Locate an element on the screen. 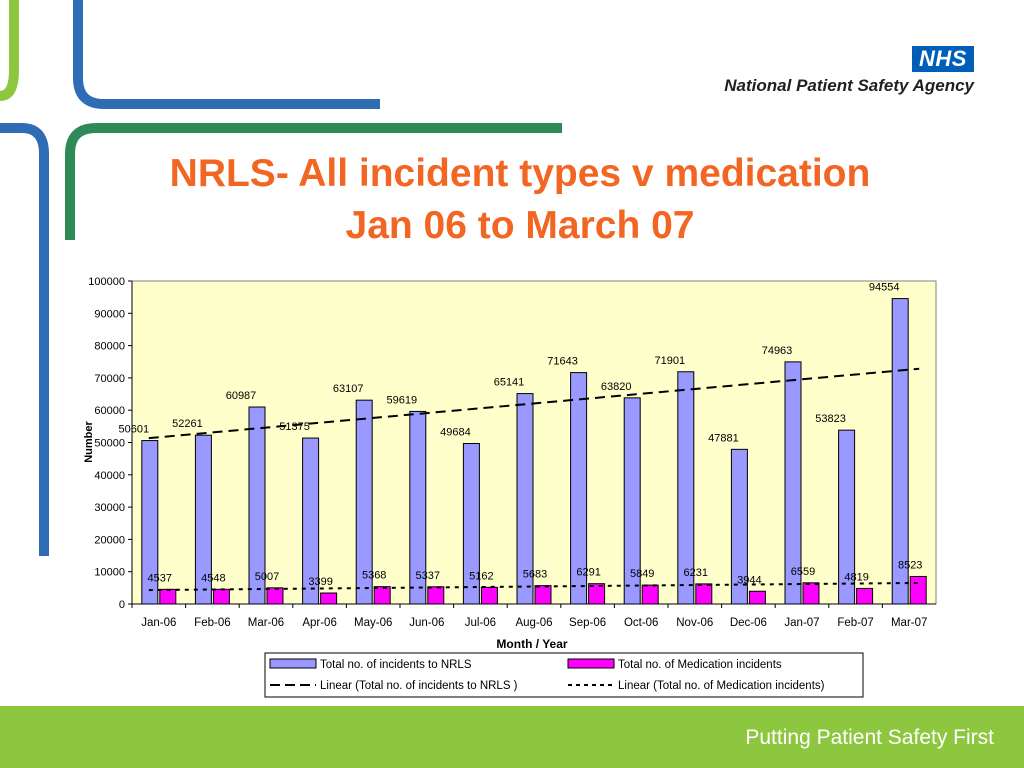 The height and width of the screenshot is (768, 1024). x-axis-title: Month / Year is located at coordinates (531, 644).